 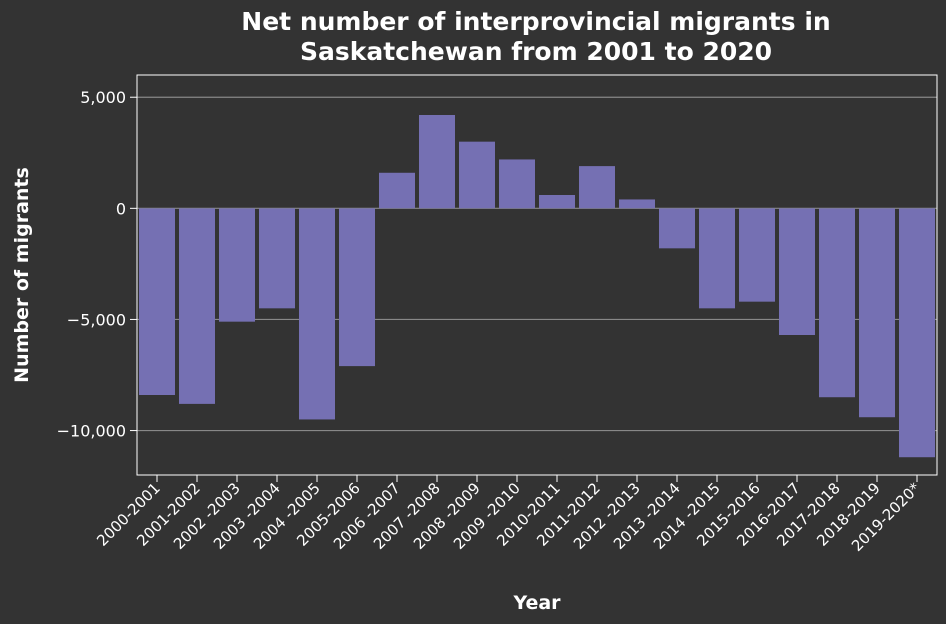 What do you see at coordinates (96, 319) in the screenshot?
I see `y-tick-label: −5,000` at bounding box center [96, 319].